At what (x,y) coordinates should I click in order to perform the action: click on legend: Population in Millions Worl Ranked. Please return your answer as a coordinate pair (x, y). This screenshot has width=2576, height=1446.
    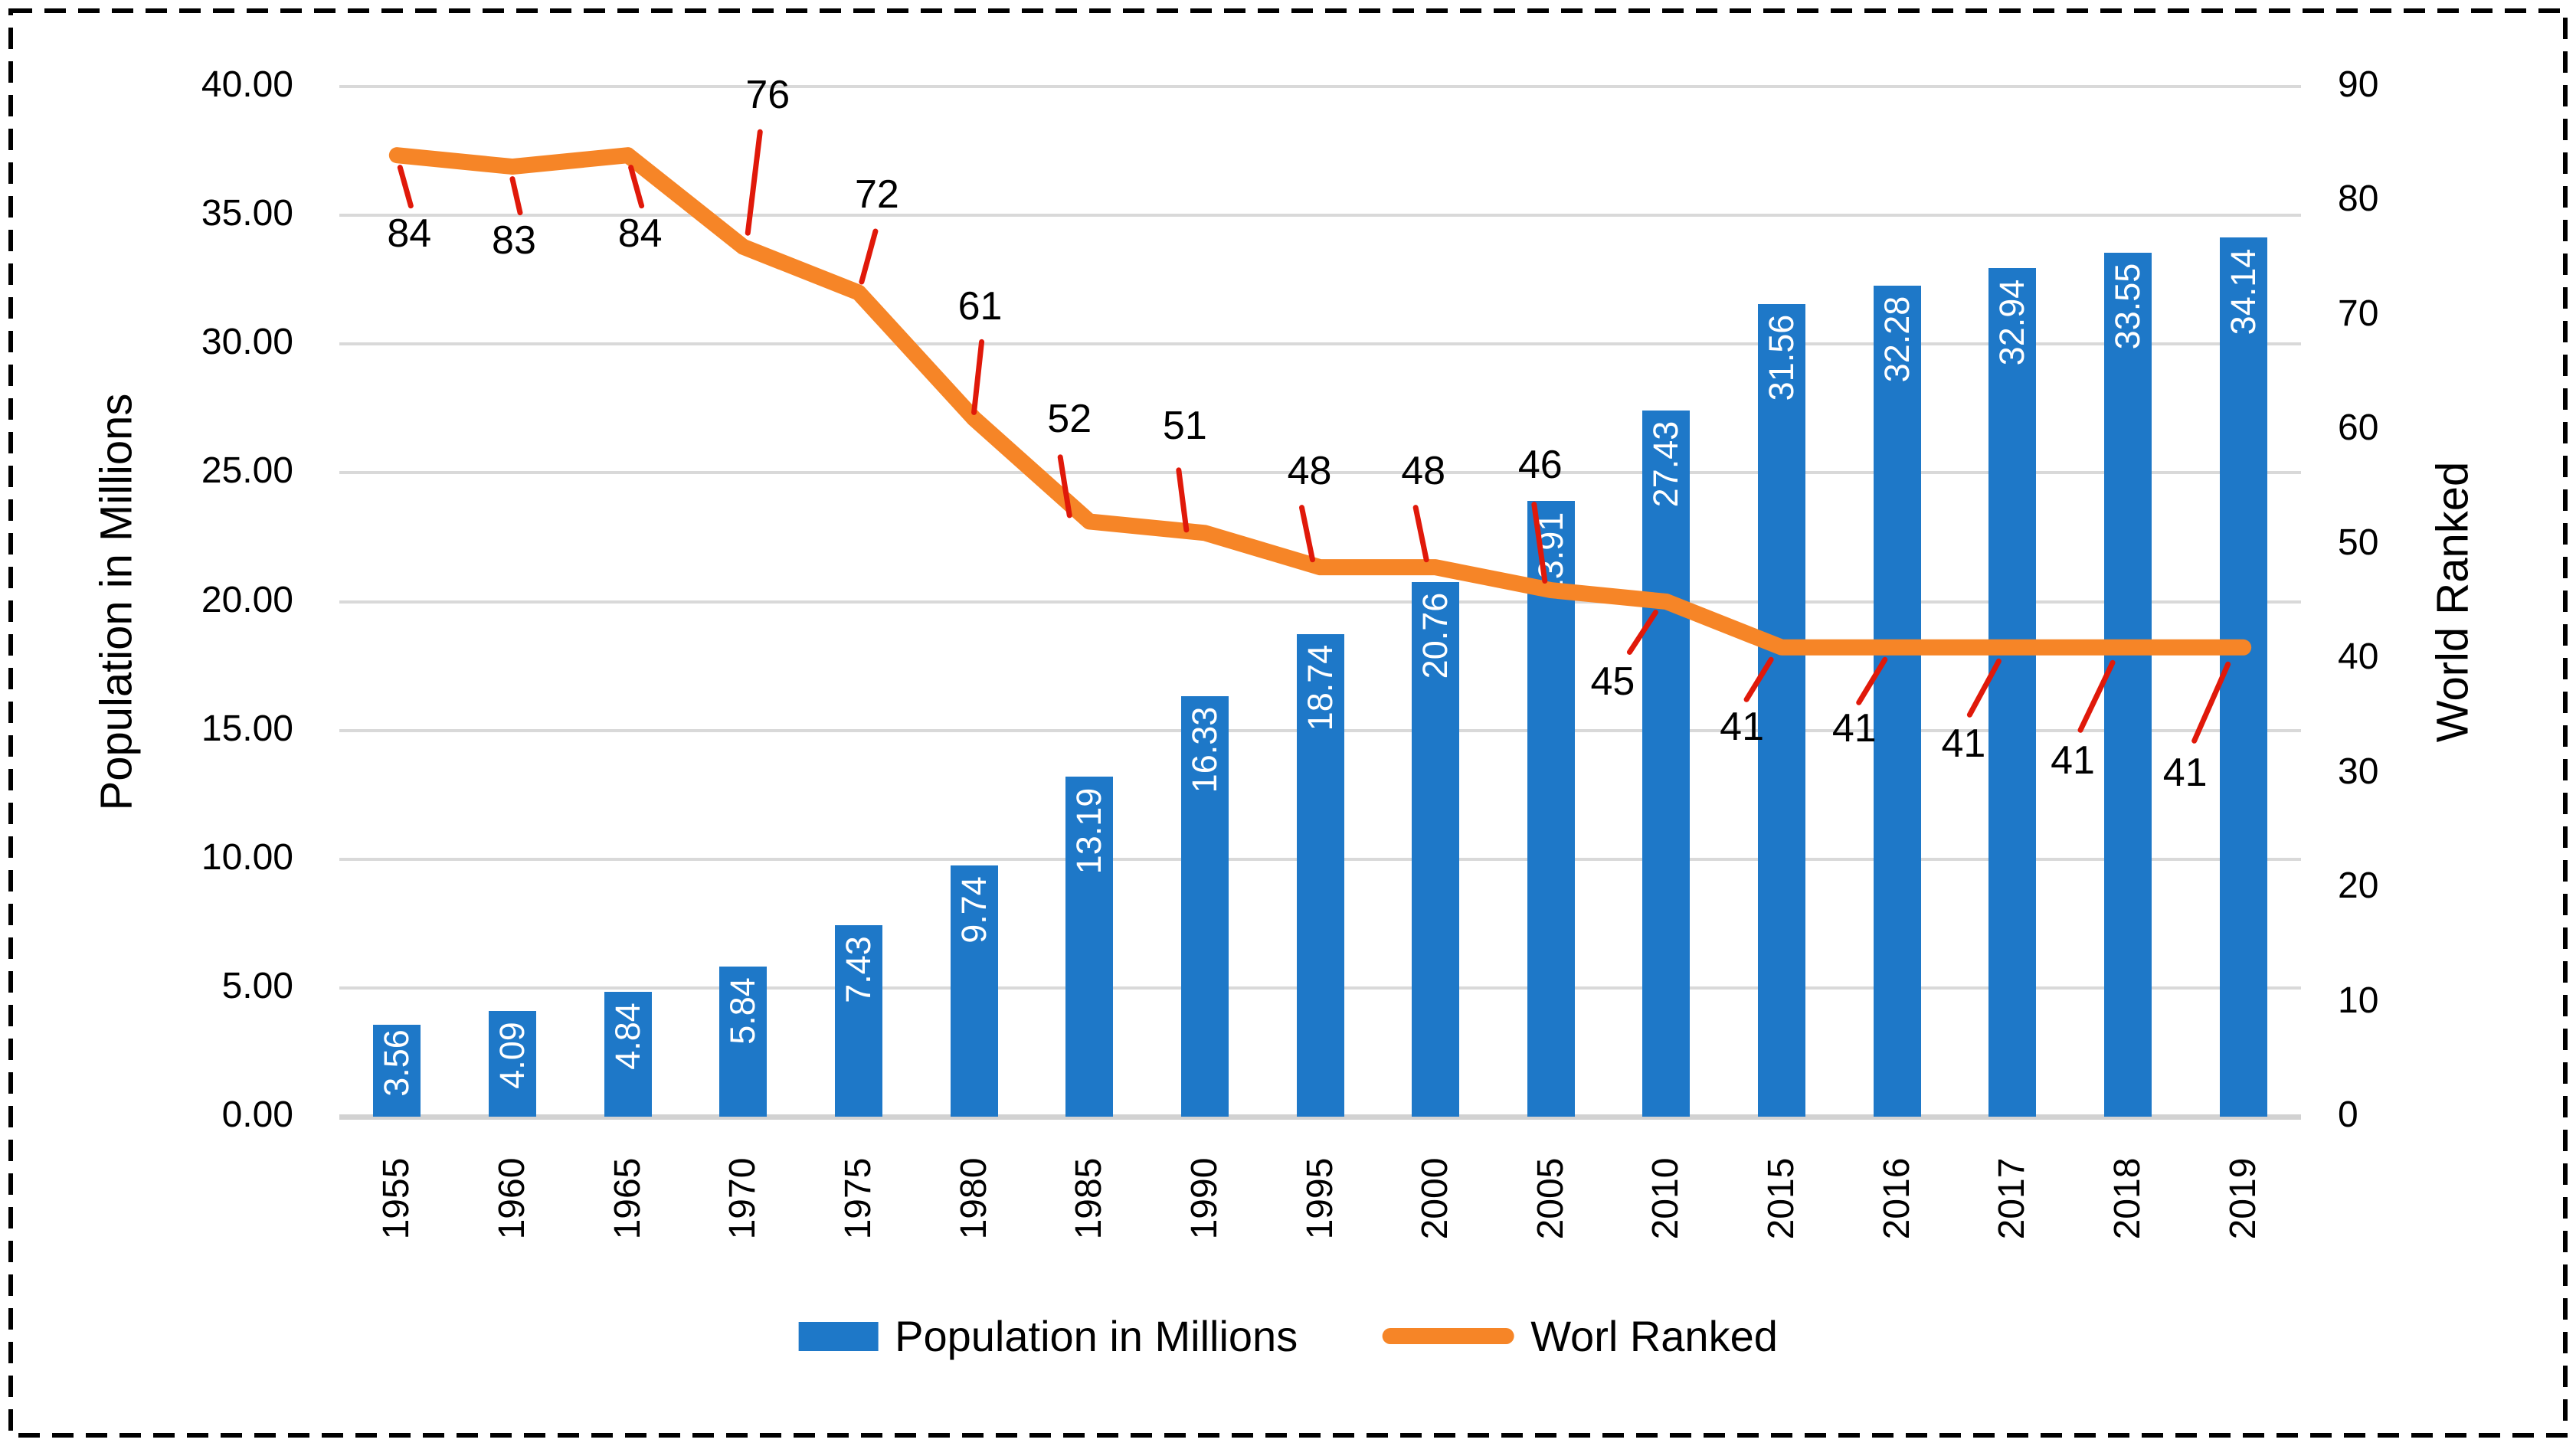
    Looking at the image, I should click on (1288, 1336).